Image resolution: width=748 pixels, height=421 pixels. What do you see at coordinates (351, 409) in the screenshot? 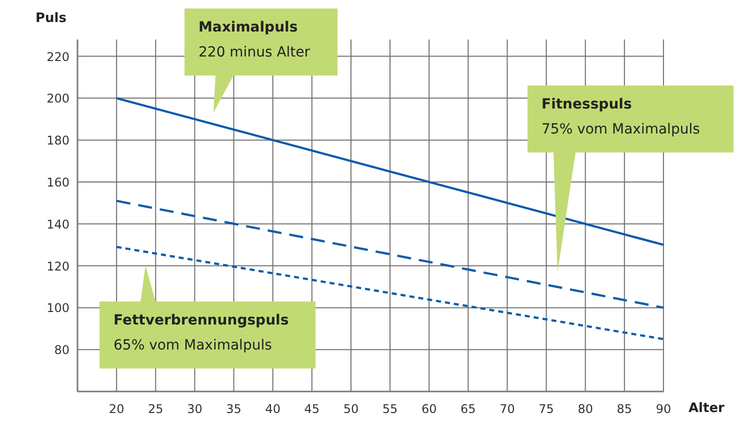
I see `x-tick-label: 50` at bounding box center [351, 409].